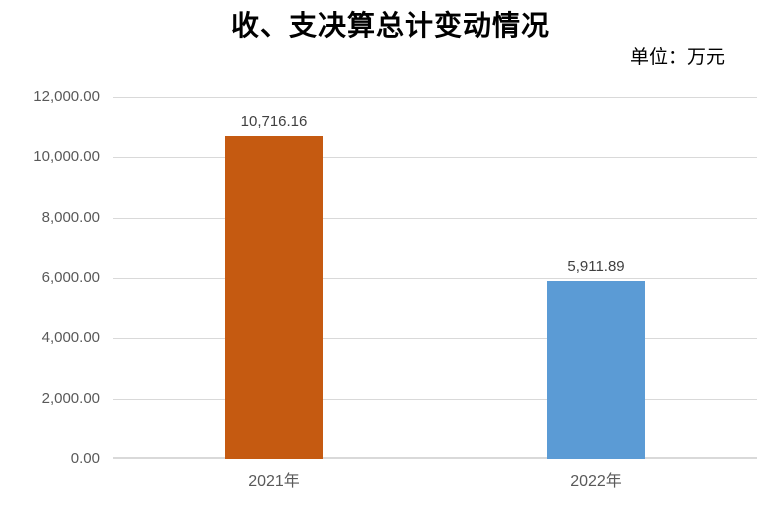  What do you see at coordinates (677, 57) in the screenshot?
I see `unit-label: 单位：万元` at bounding box center [677, 57].